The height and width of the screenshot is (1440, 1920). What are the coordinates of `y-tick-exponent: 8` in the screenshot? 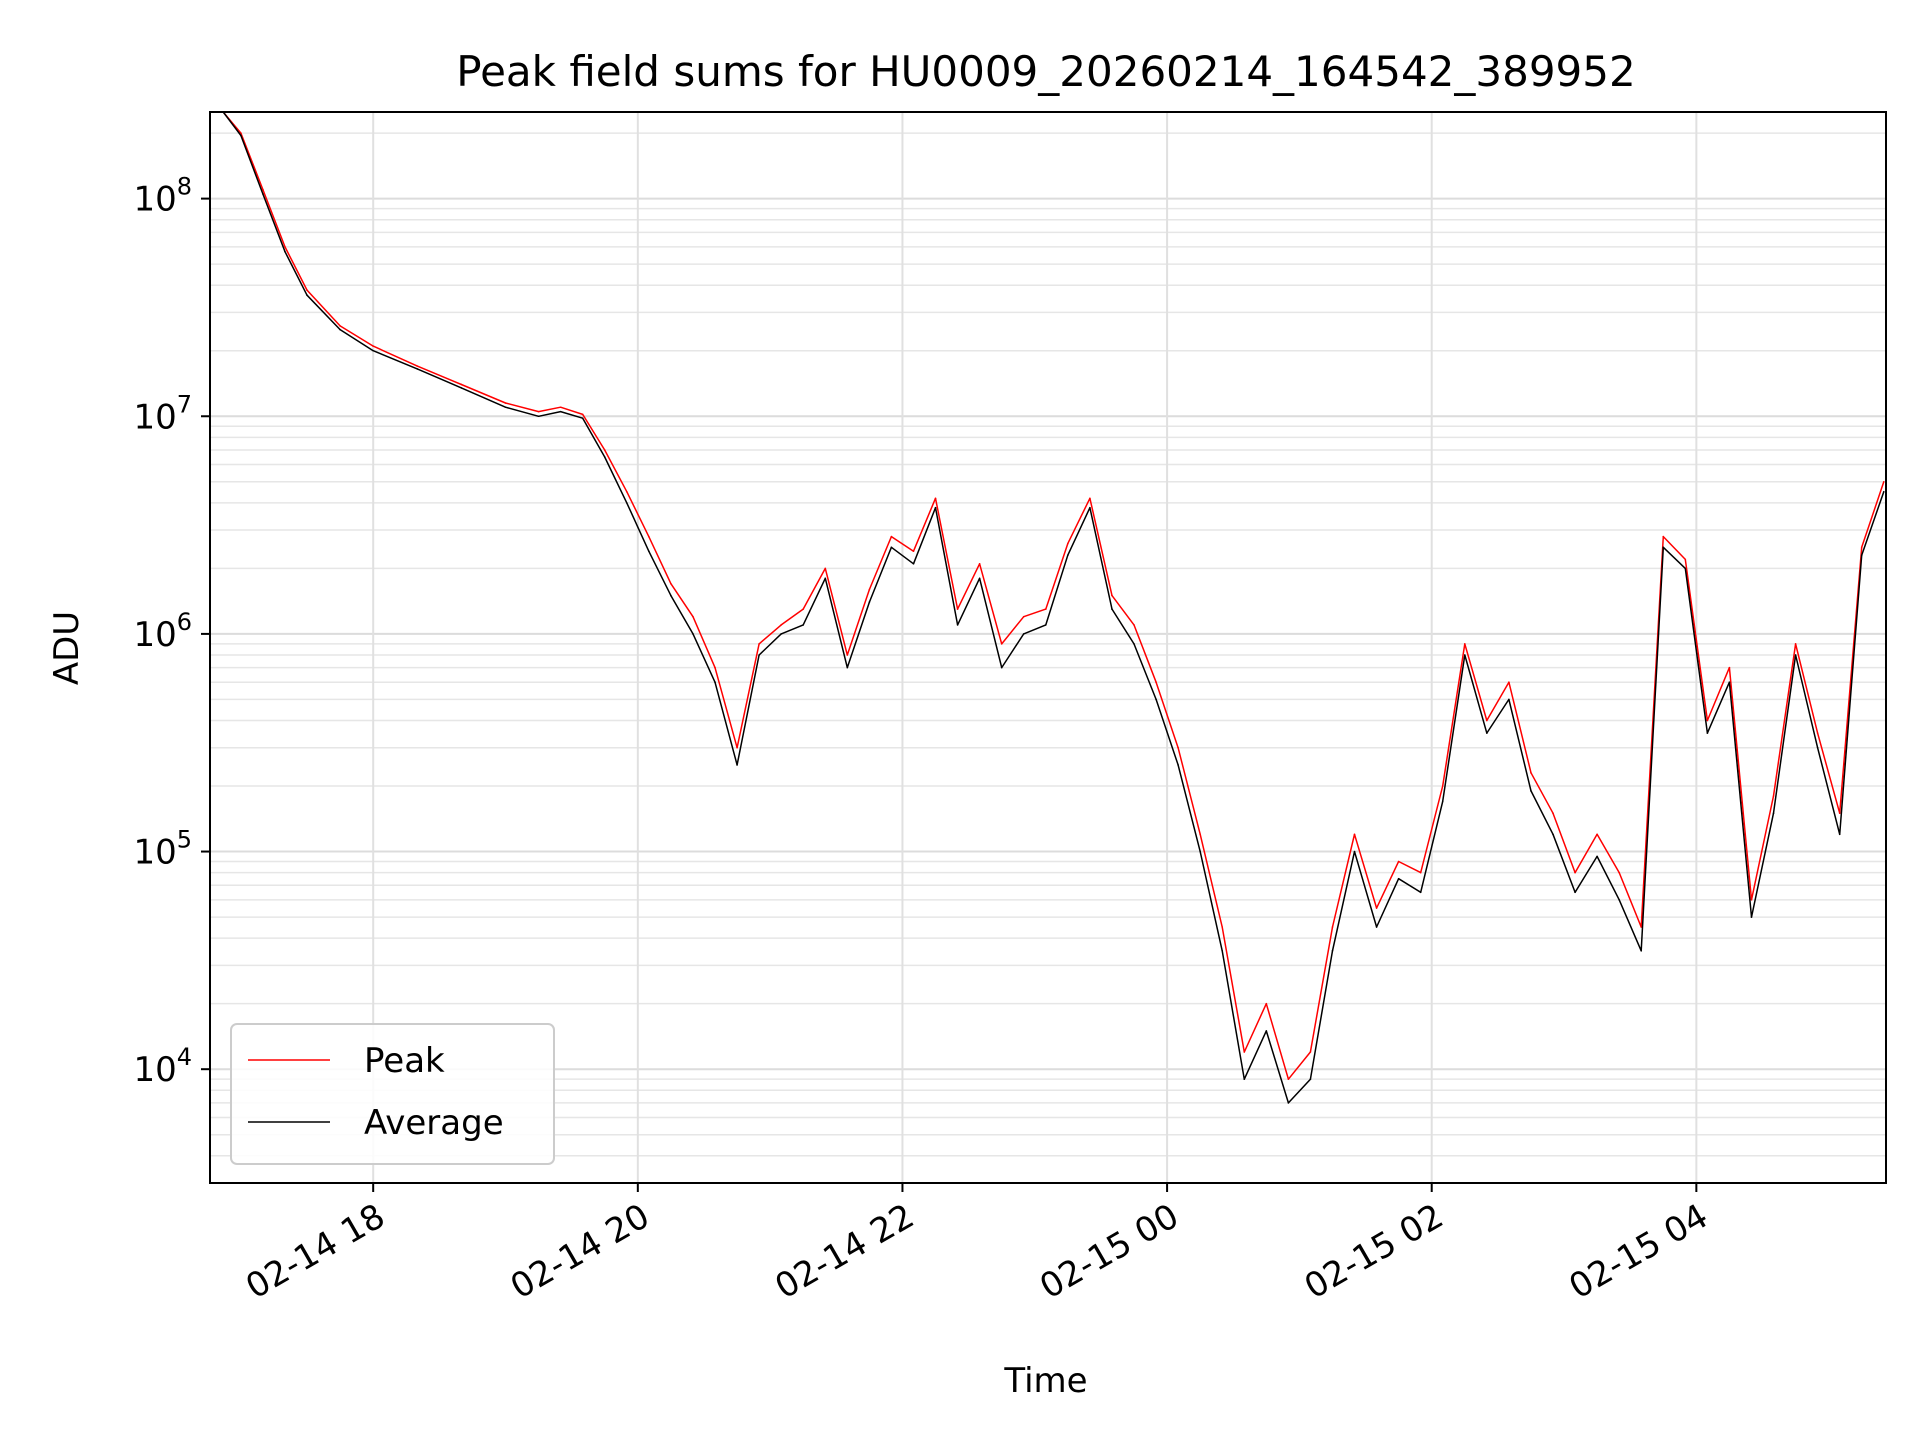 It's located at (184, 187).